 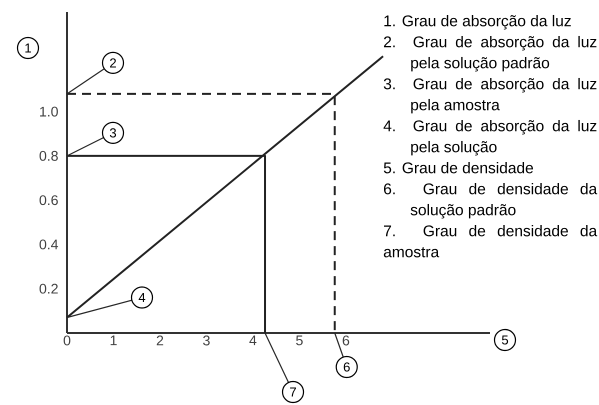 What do you see at coordinates (142, 297) in the screenshot?
I see `annotation: 4` at bounding box center [142, 297].